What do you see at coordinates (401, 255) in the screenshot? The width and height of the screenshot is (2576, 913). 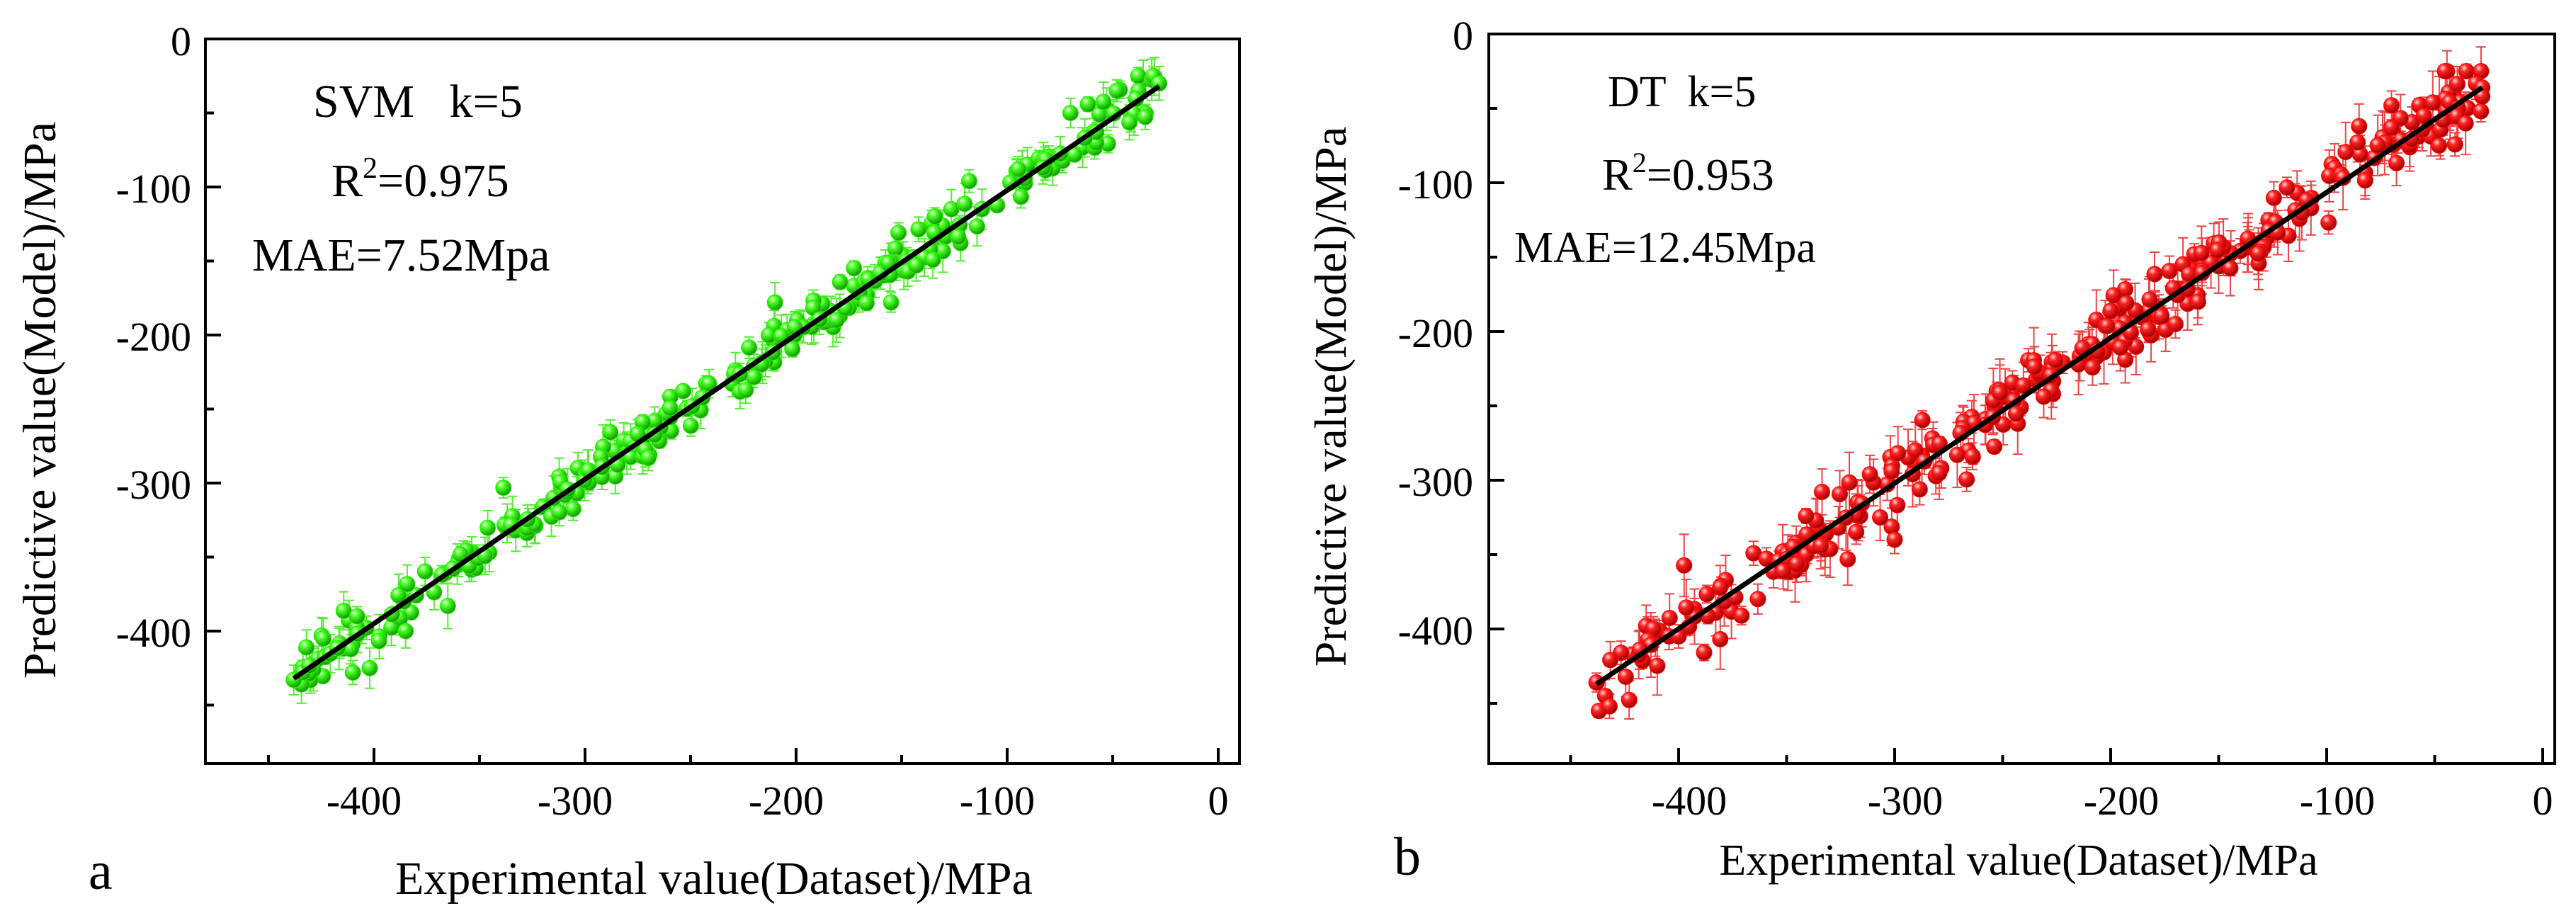 I see `annotation-mae-a: MAE=7.52Mpa` at bounding box center [401, 255].